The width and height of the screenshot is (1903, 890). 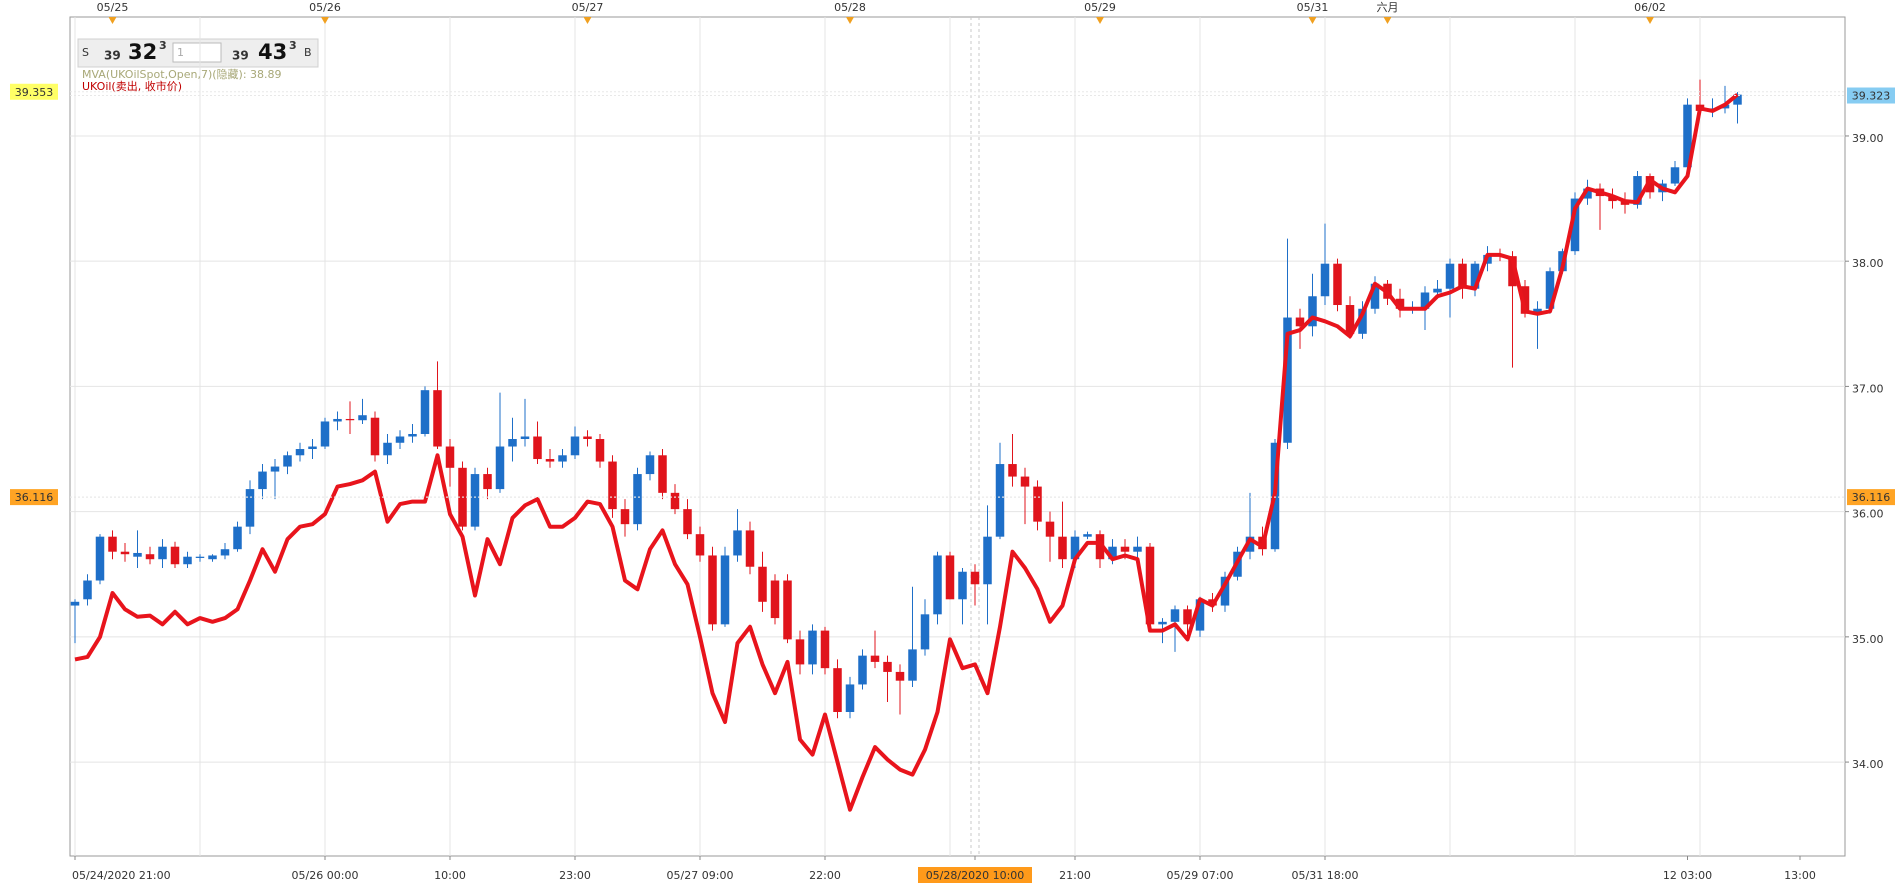 I want to click on x-tick-label: 10:00, so click(x=450, y=875).